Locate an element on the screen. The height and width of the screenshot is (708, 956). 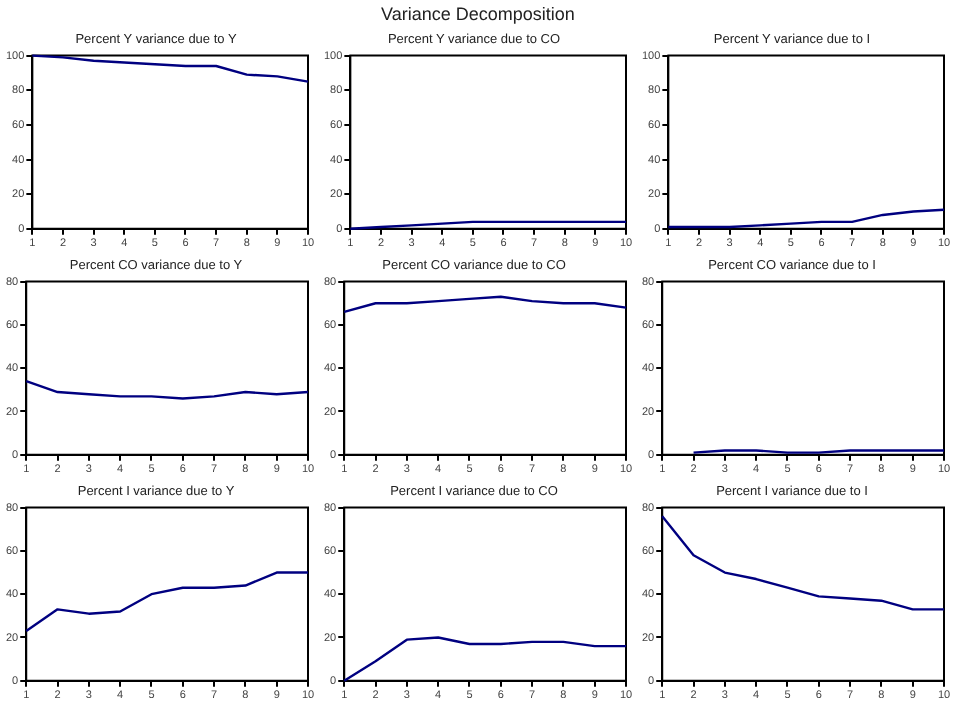
text: Variance Decomposition is located at coordinates (478, 14).